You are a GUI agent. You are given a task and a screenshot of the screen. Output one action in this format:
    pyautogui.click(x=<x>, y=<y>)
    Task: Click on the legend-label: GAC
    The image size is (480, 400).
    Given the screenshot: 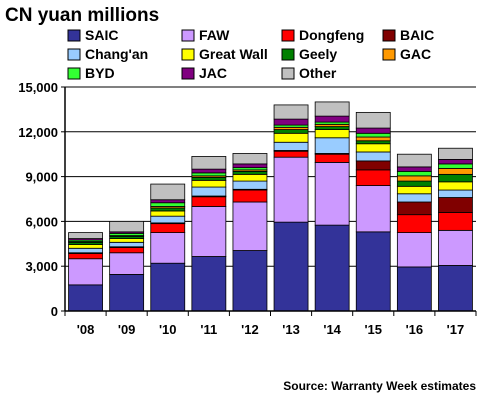 What is the action you would take?
    pyautogui.click(x=415, y=54)
    